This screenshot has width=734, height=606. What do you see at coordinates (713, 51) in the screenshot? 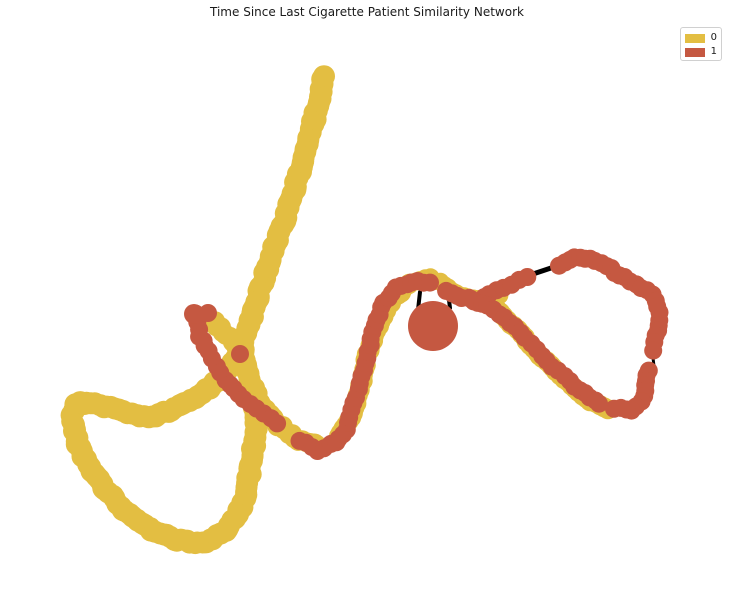
I see `legend-label-1: 1` at bounding box center [713, 51].